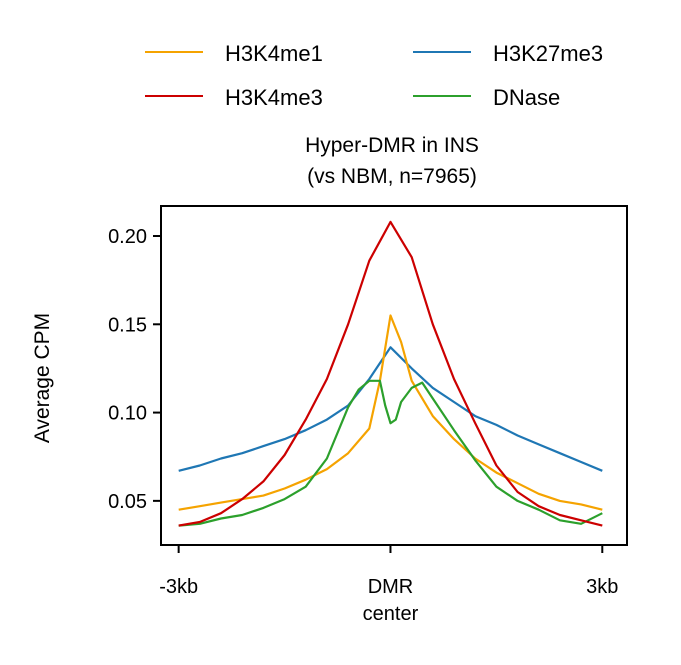 Image resolution: width=681 pixels, height=665 pixels. I want to click on legend: H3K4me1 H3K4me3 H3K27me3 DNase, so click(374, 75).